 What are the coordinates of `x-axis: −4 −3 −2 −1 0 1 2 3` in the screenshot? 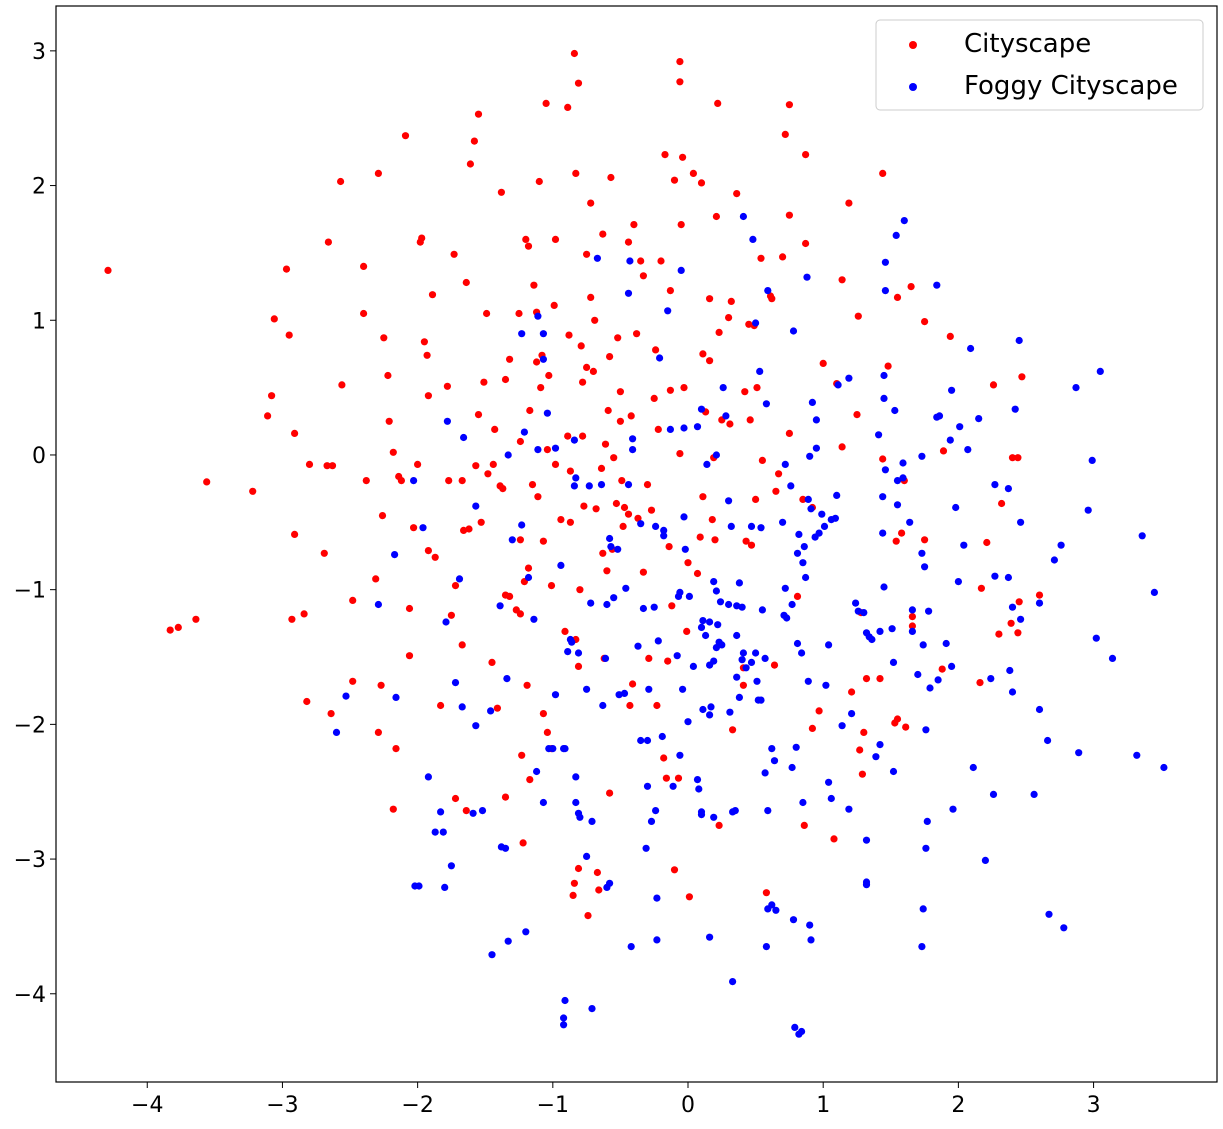 It's located at (616, 1100).